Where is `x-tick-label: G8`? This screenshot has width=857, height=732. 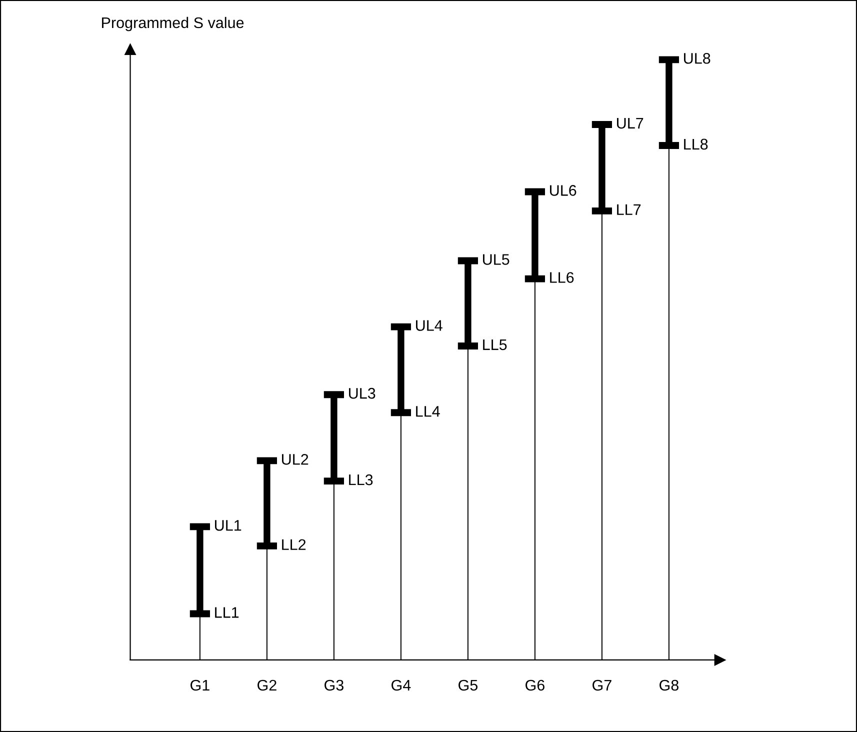 x-tick-label: G8 is located at coordinates (669, 685).